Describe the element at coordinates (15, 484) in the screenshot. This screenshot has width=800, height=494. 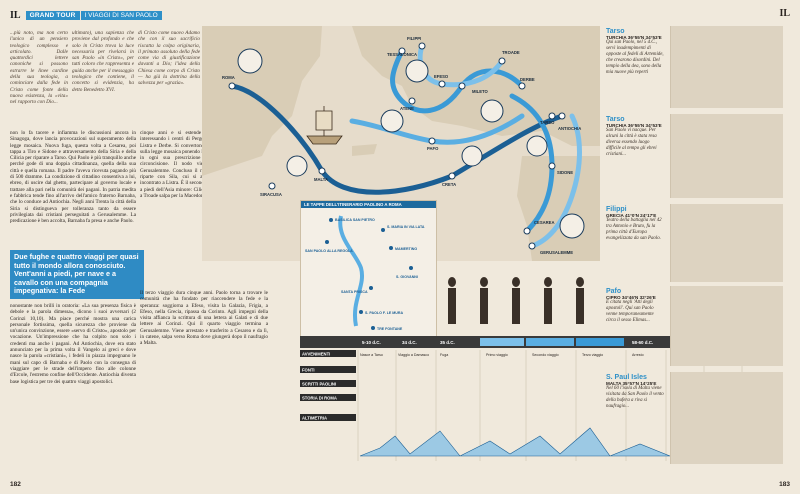
I see `page-number-left: 182` at that location.